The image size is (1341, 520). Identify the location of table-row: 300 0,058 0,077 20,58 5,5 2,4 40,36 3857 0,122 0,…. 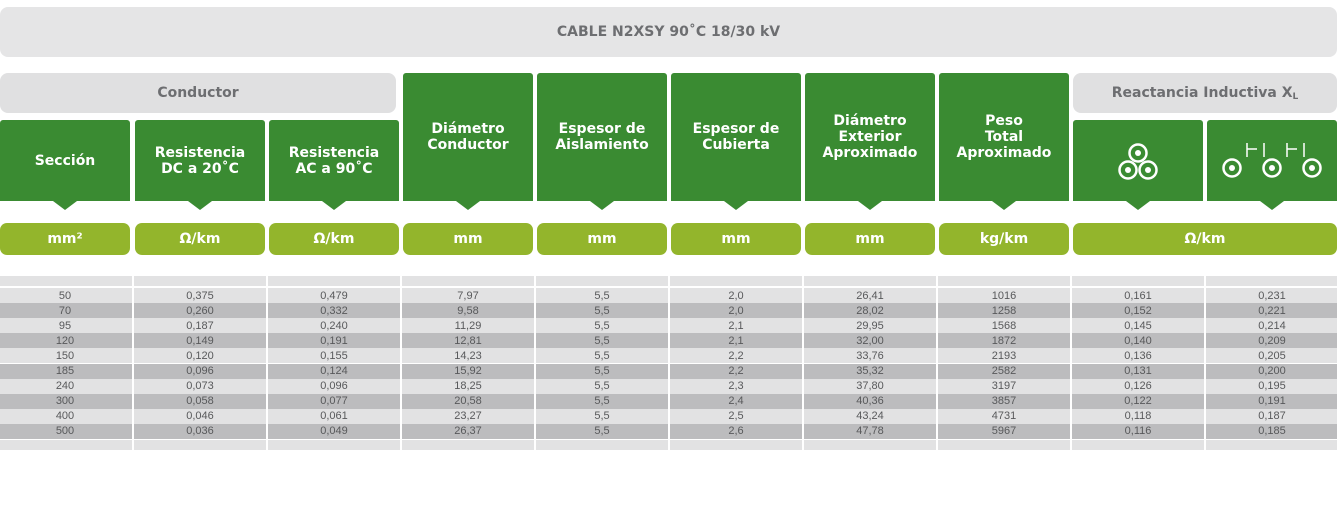
(668, 401).